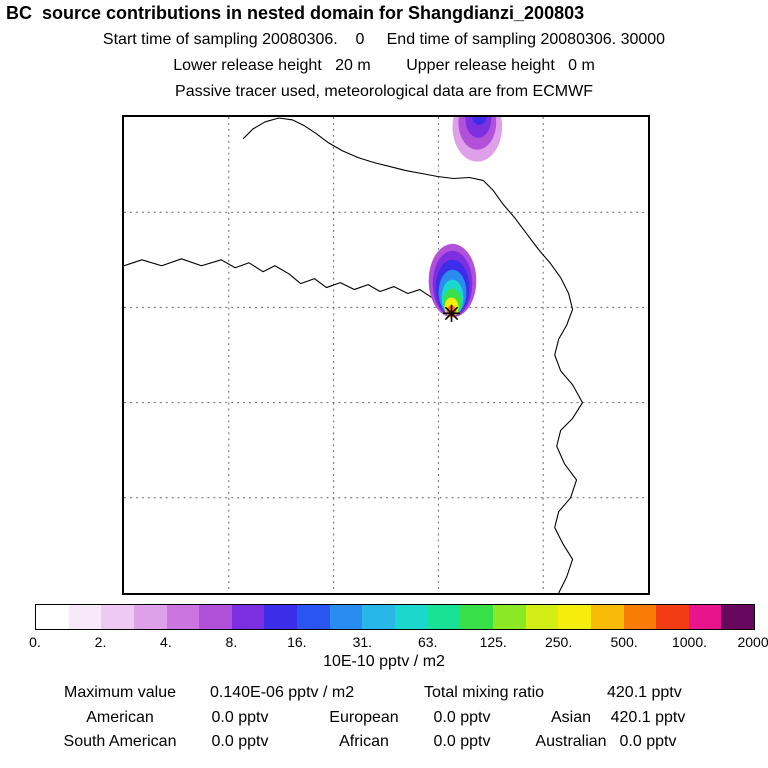  What do you see at coordinates (493, 642) in the screenshot?
I see `colorbar-tick-label: 125.` at bounding box center [493, 642].